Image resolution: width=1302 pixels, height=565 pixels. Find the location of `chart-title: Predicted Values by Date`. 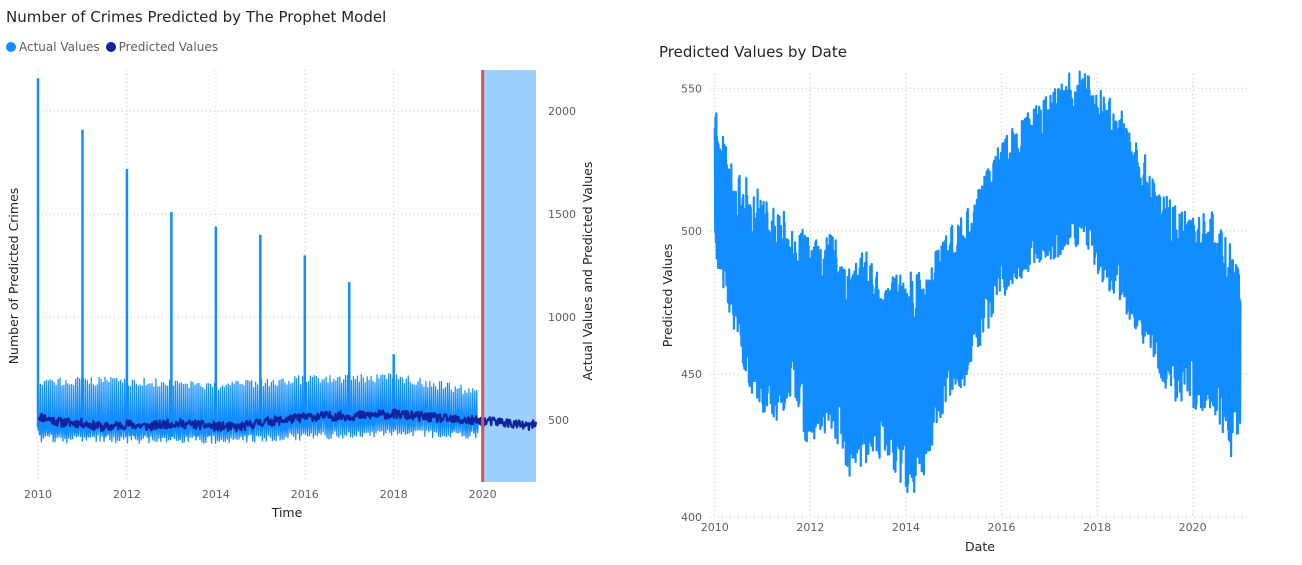

chart-title: Predicted Values by Date is located at coordinates (753, 52).